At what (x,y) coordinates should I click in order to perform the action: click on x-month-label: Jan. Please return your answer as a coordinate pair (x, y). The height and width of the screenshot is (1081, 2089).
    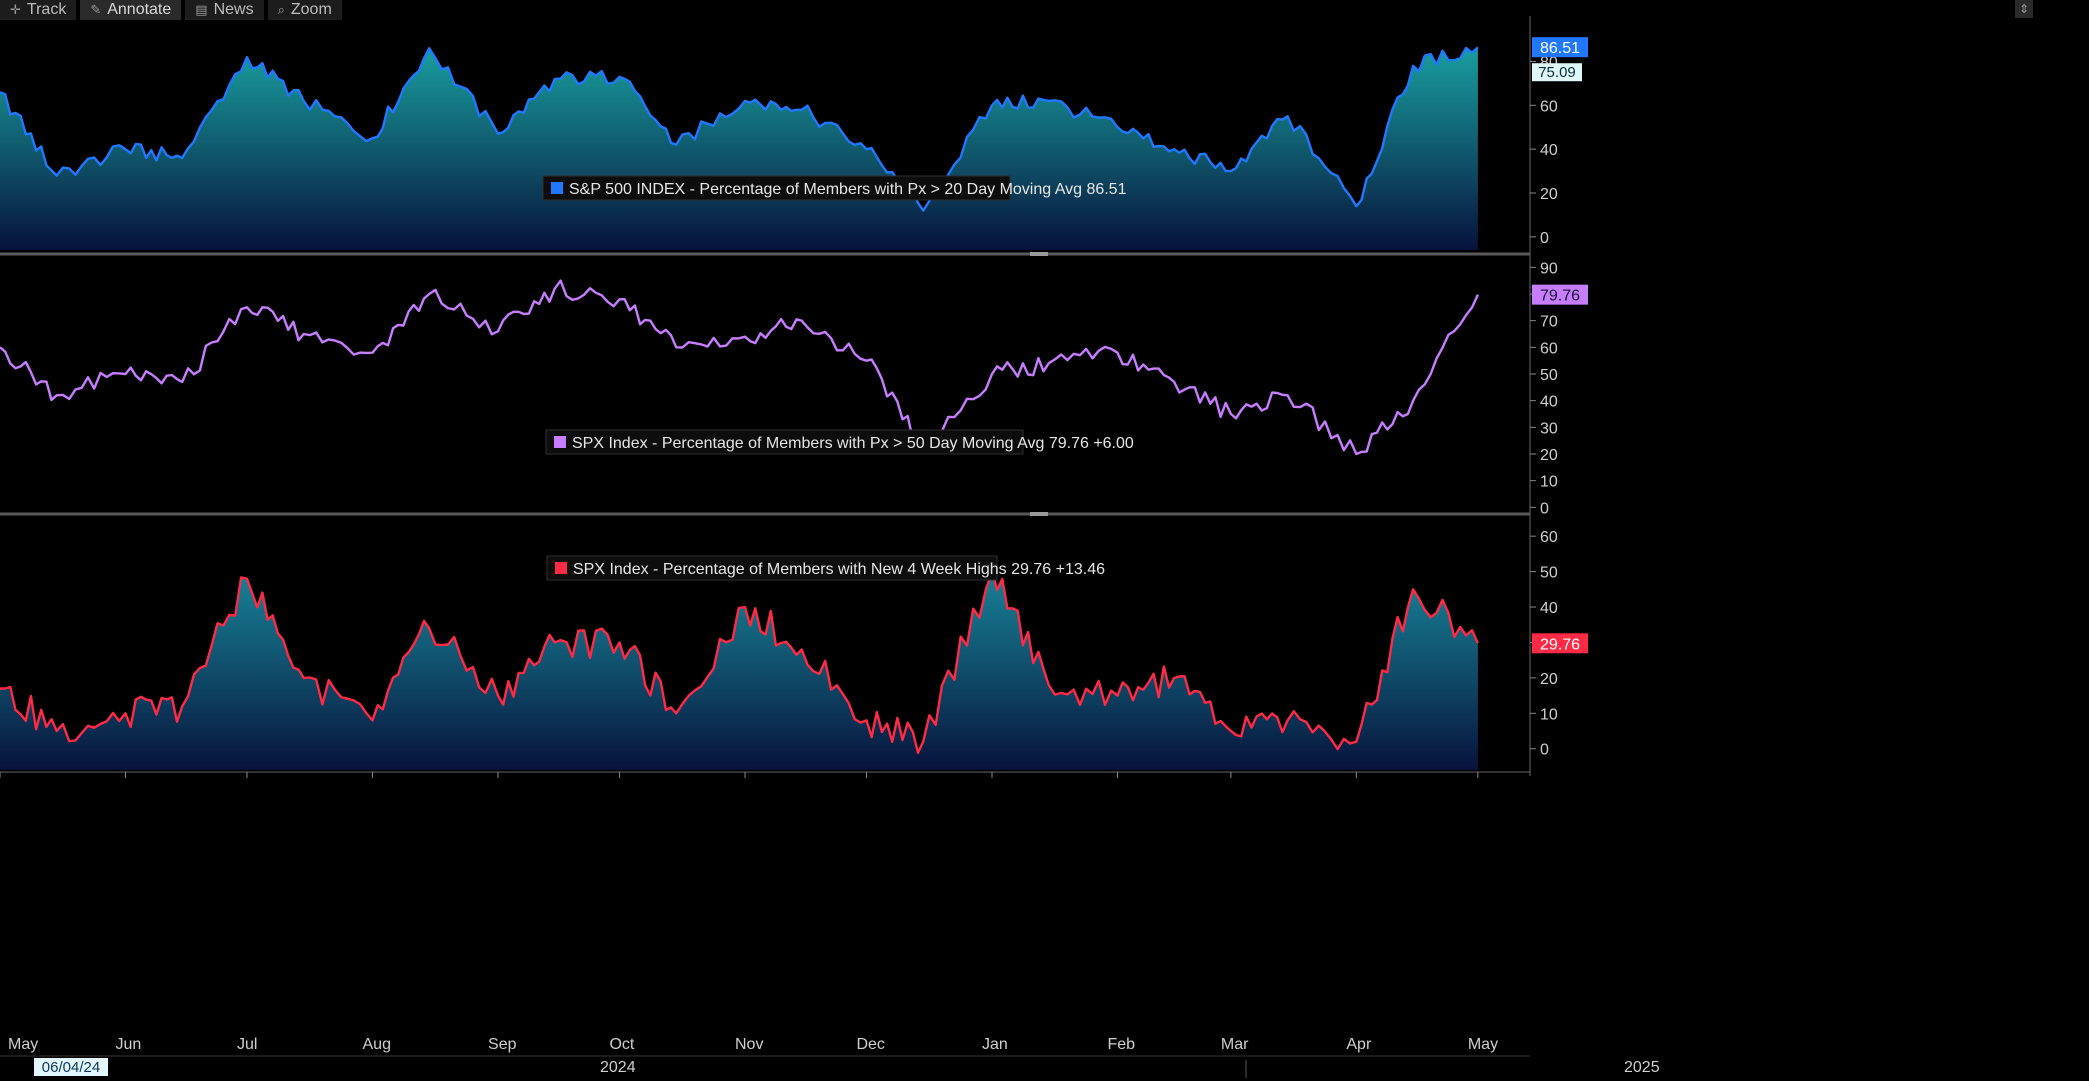
    Looking at the image, I should click on (995, 1044).